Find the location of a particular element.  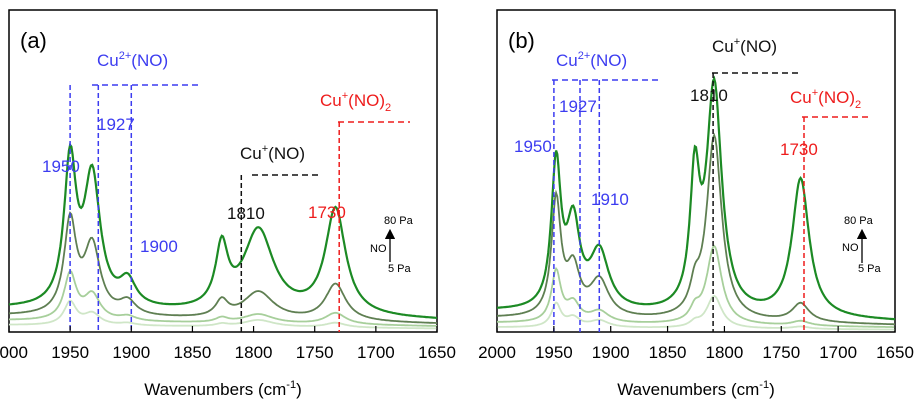

peak-label-1900: 1900 is located at coordinates (159, 246).